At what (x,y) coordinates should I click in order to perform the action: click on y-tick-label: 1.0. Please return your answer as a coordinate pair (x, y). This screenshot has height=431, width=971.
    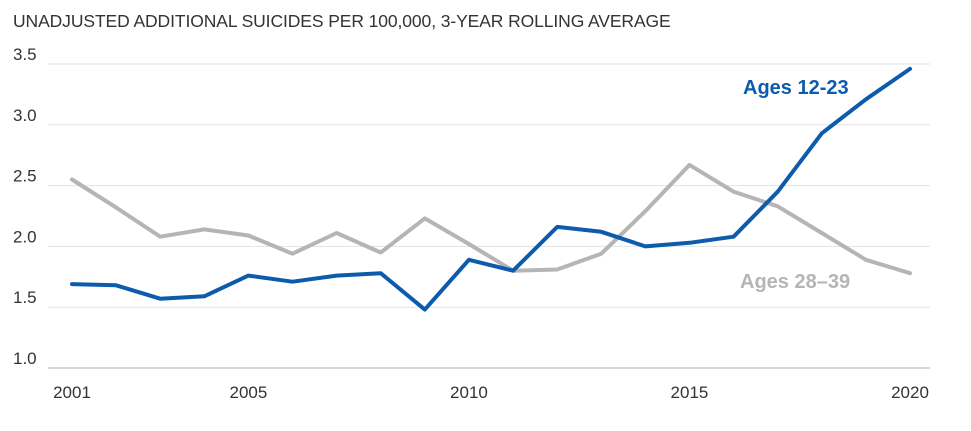
    Looking at the image, I should click on (25, 358).